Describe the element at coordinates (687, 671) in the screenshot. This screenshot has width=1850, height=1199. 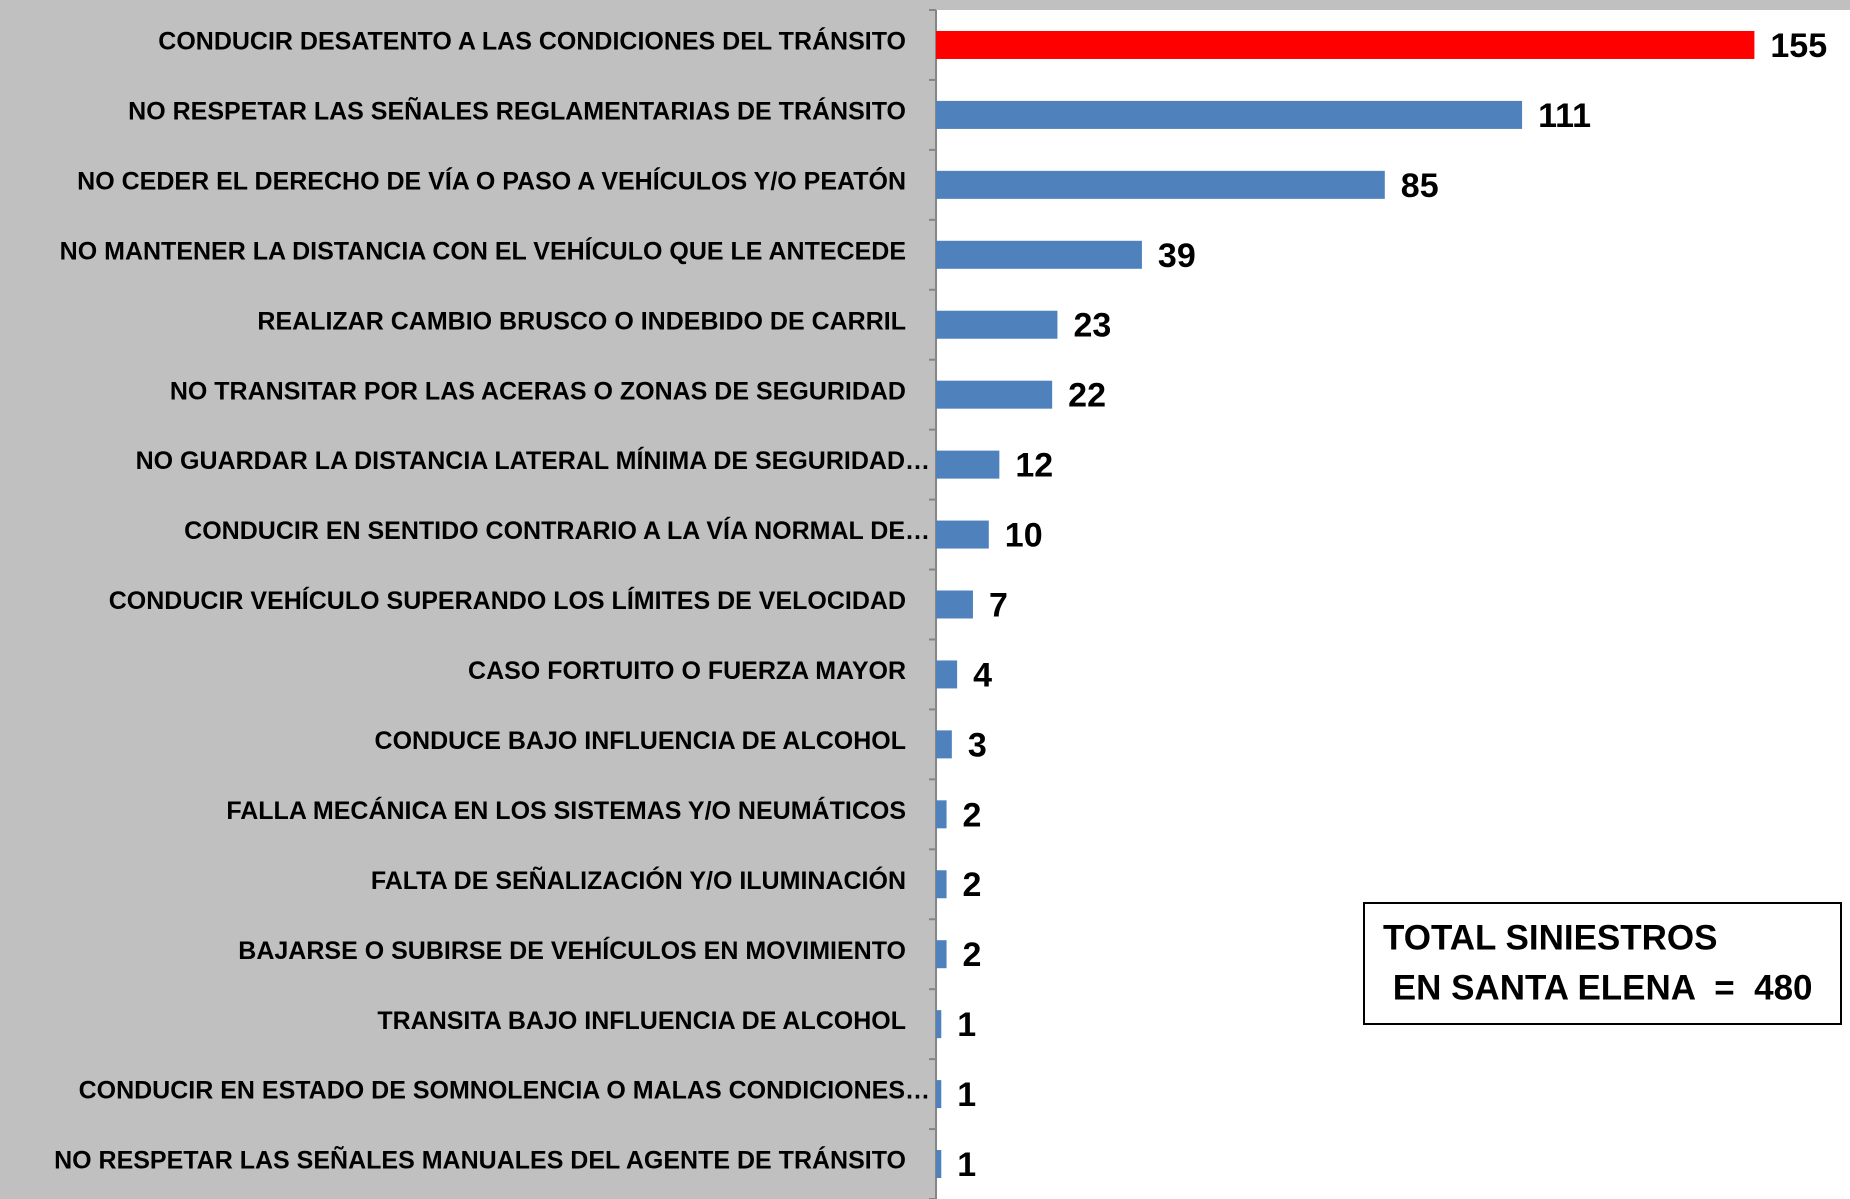
I see `category-label: CASO FORTUITO O FUERZA MAYOR` at that location.